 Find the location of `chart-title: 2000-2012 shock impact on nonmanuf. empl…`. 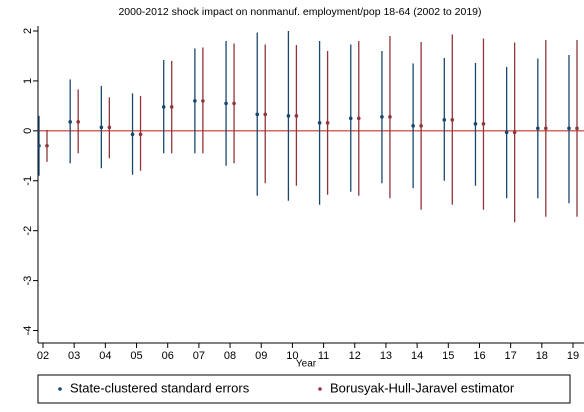

chart-title: 2000-2012 shock impact on nonmanuf. empl… is located at coordinates (299, 12).